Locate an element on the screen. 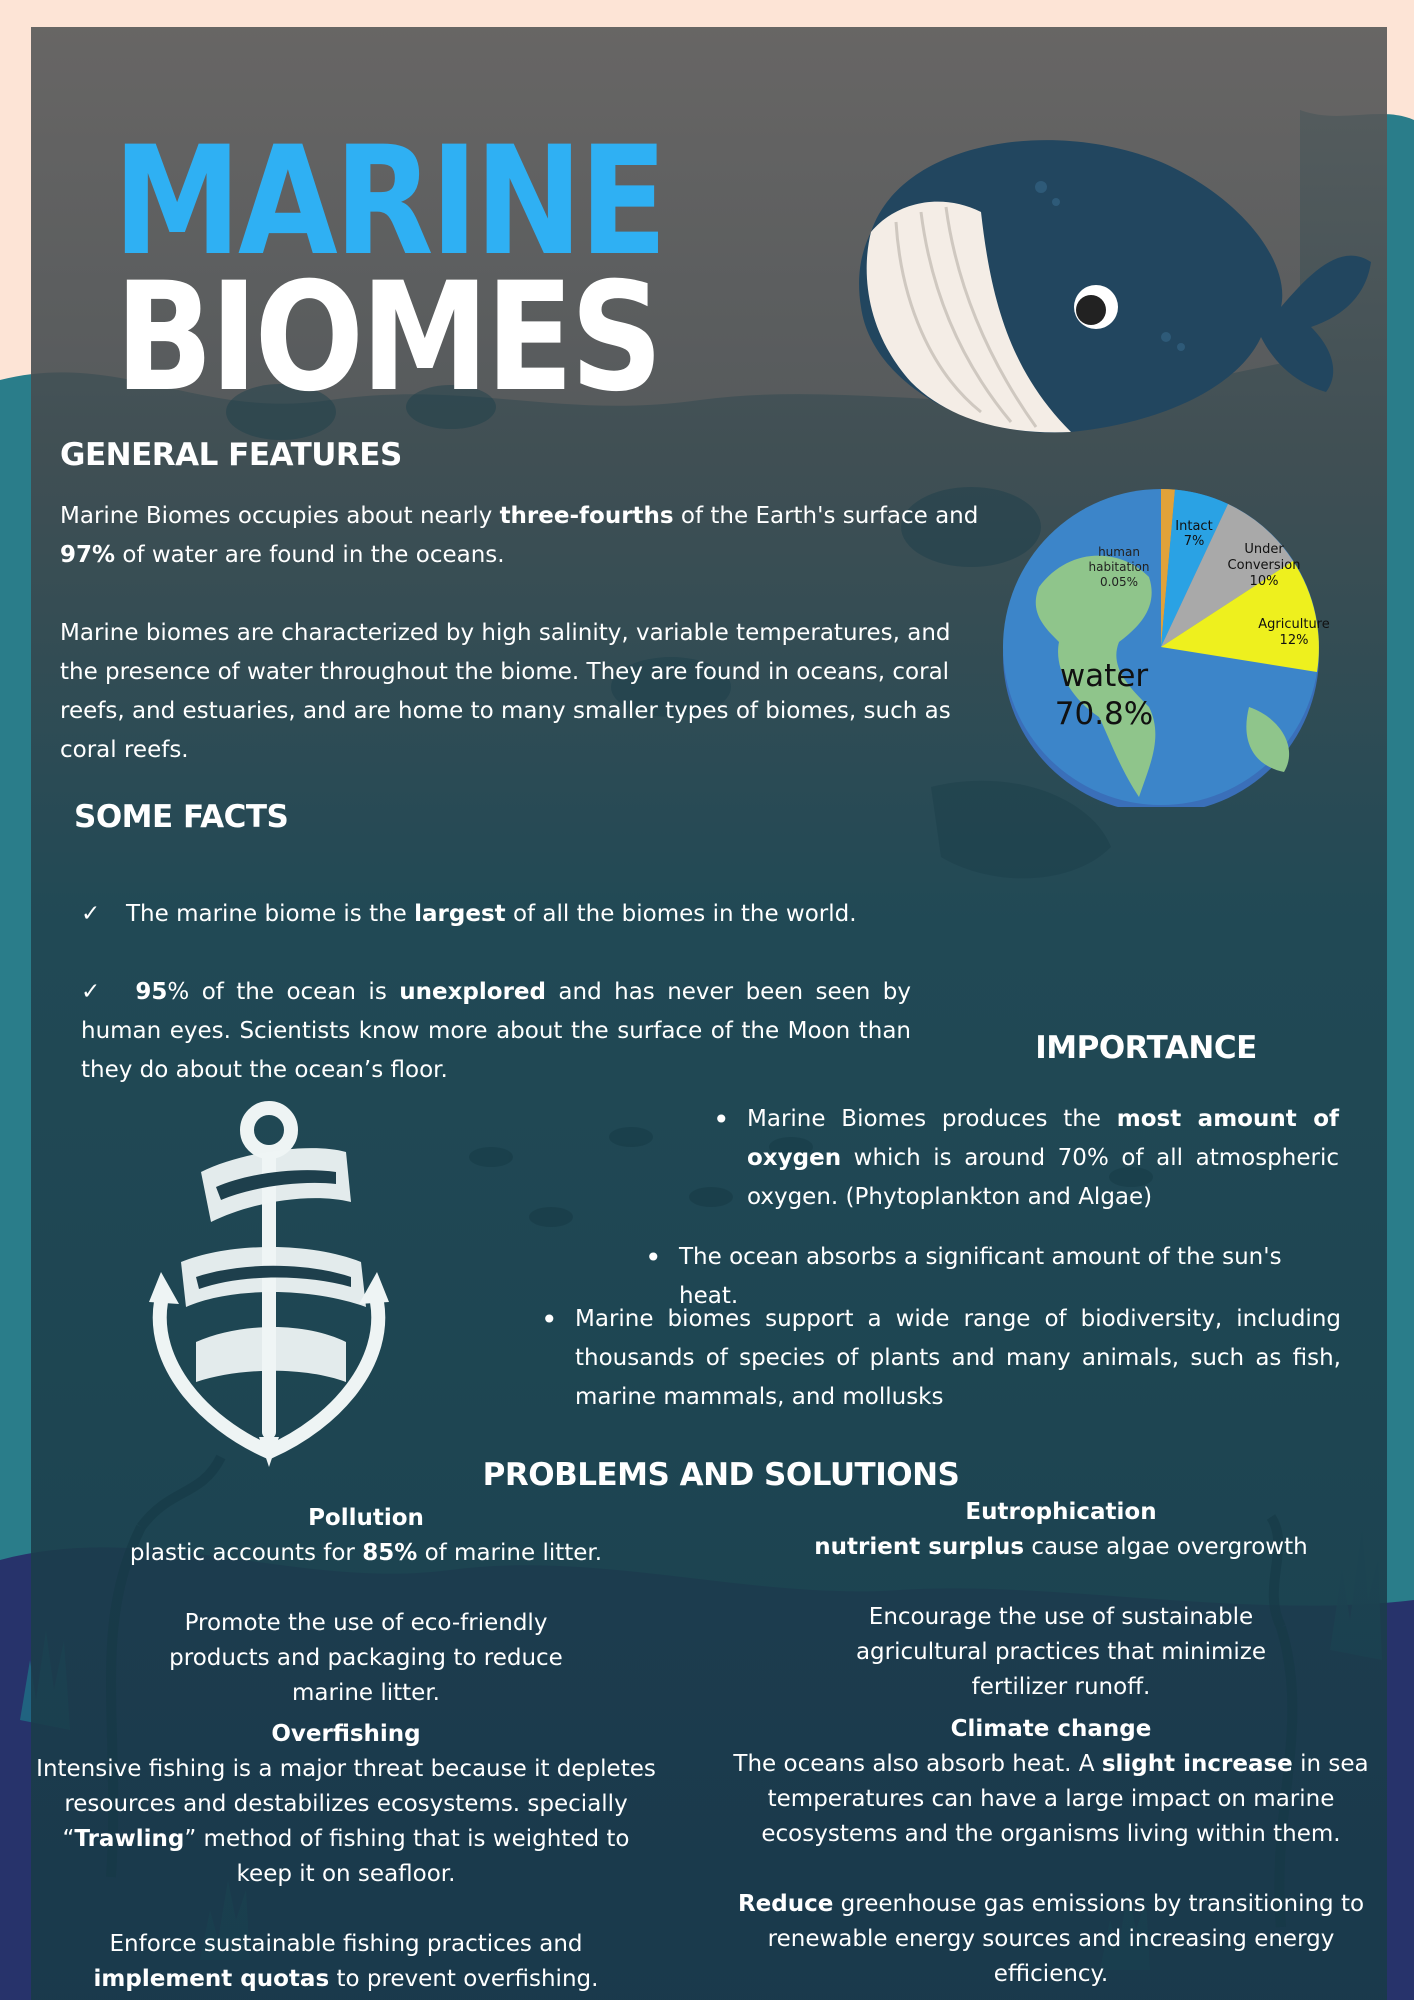  general-p1-b: three-fourths is located at coordinates (586, 516).